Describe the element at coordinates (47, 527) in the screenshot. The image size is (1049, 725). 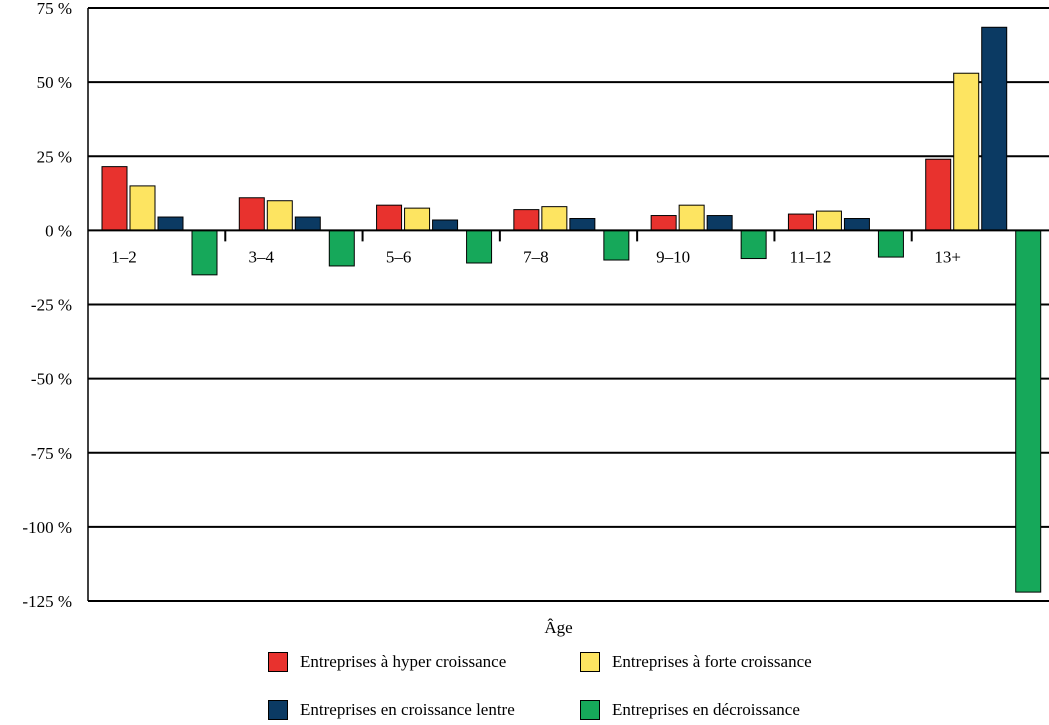
I see `y-tick-label: -100 %` at that location.